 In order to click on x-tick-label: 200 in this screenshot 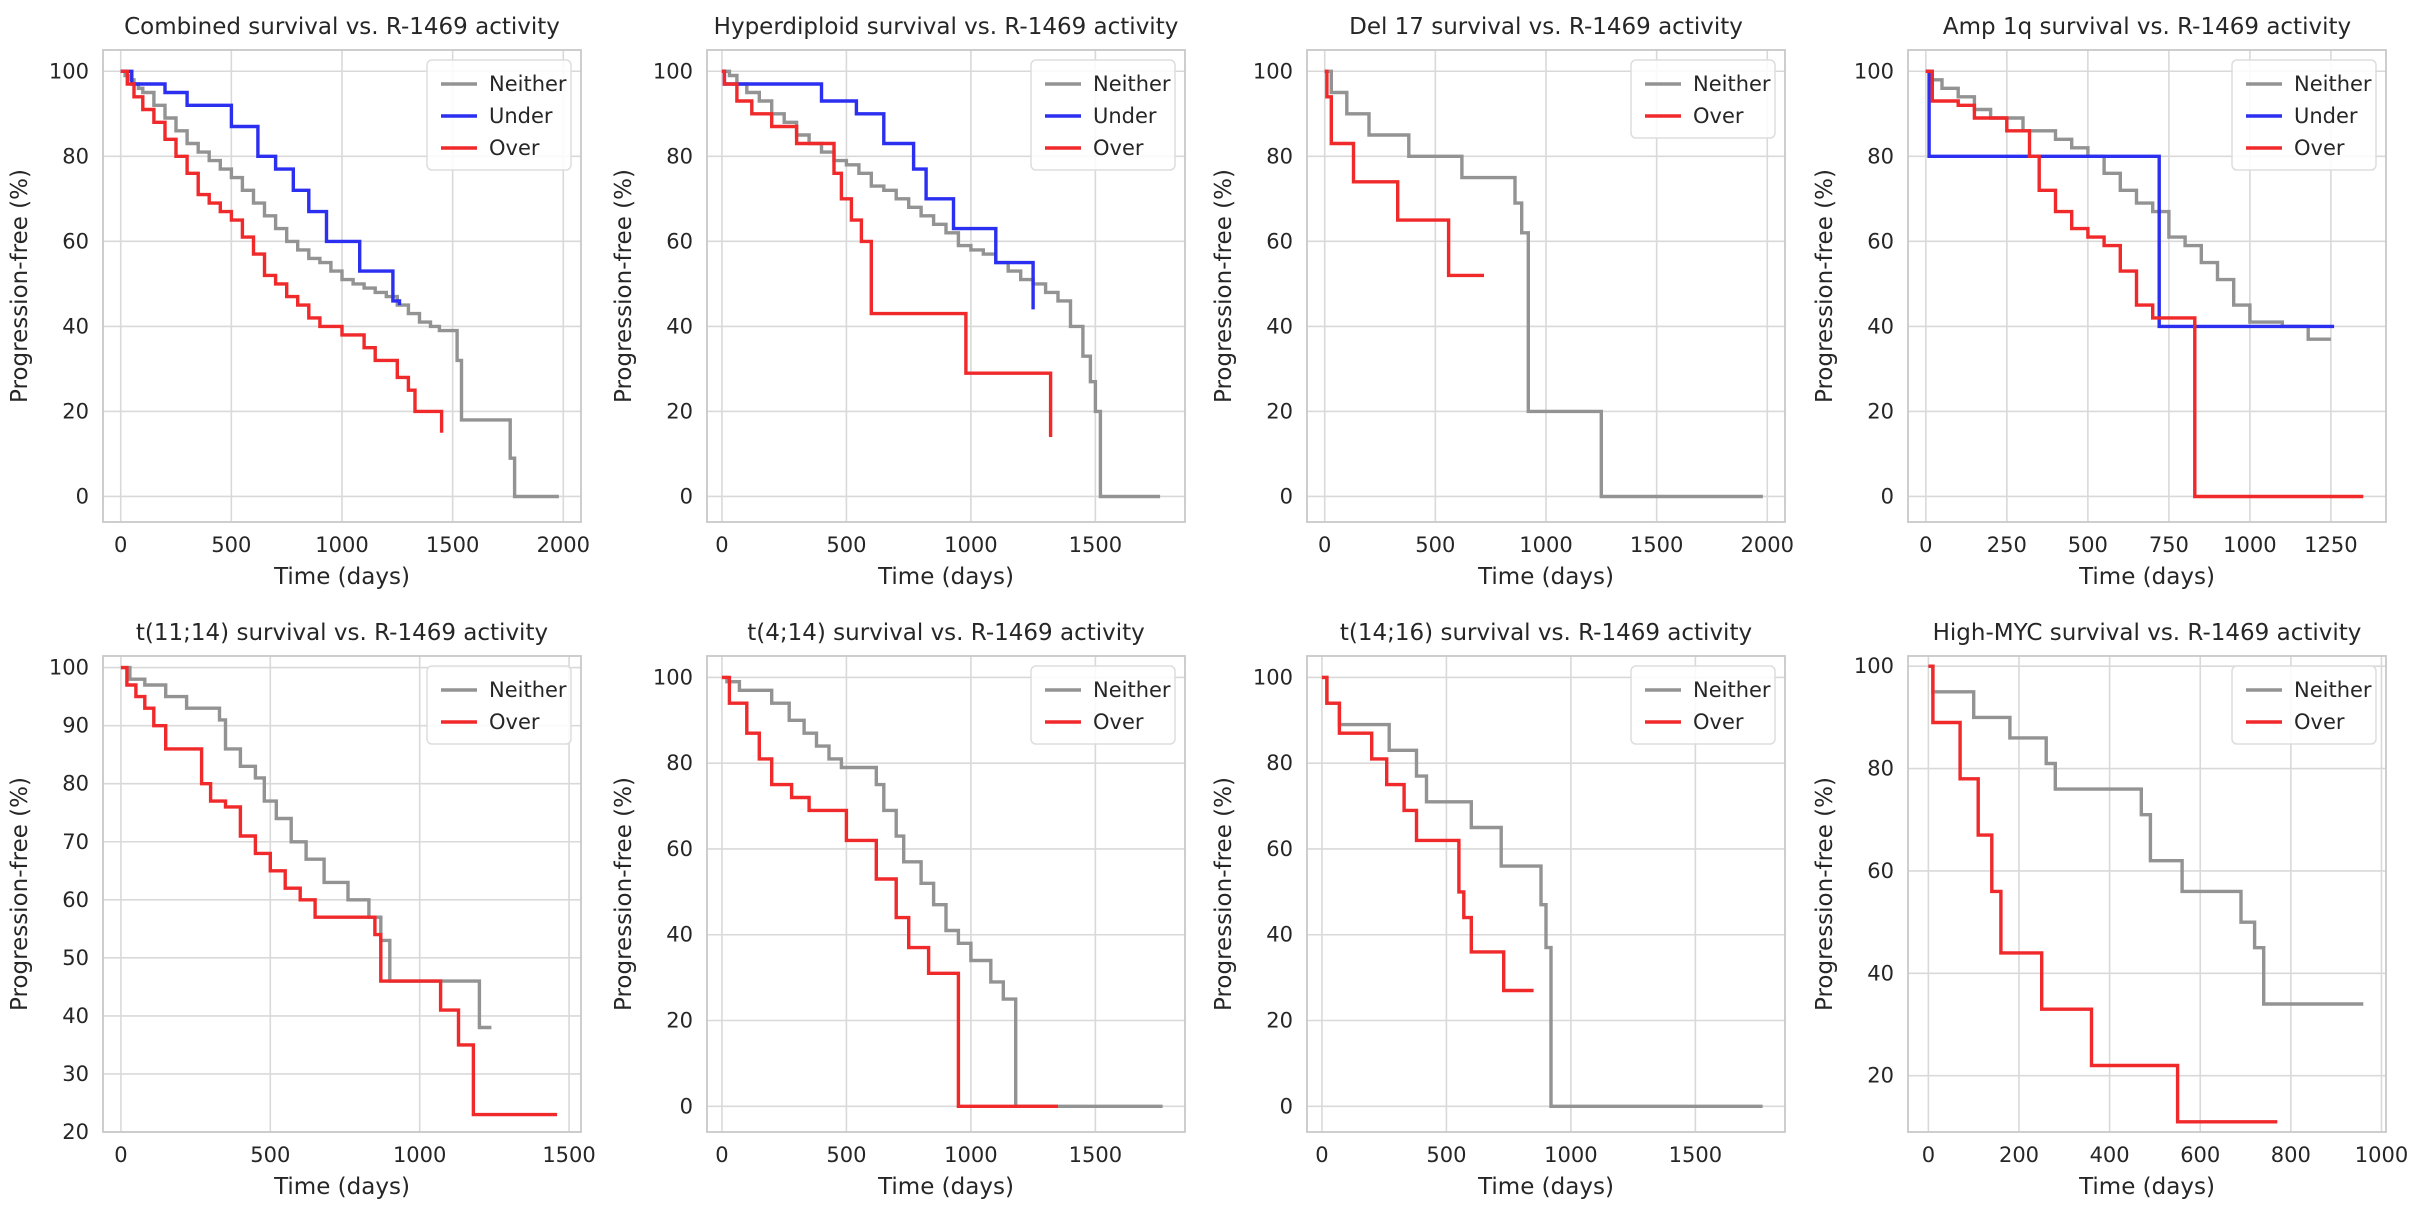, I will do `click(2019, 1155)`.